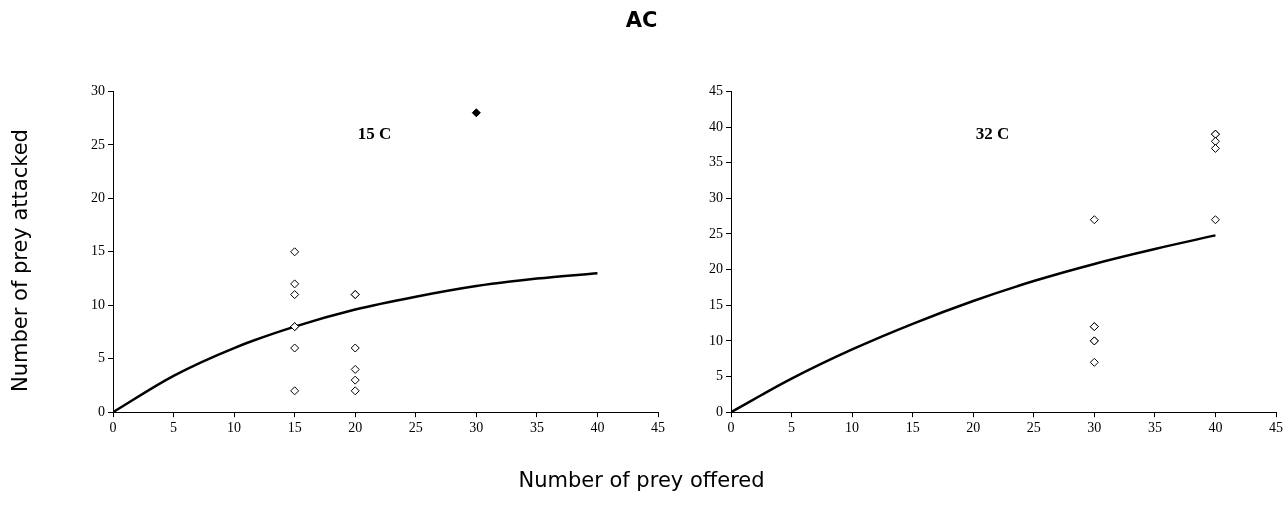 Image resolution: width=1283 pixels, height=525 pixels. Describe the element at coordinates (716, 126) in the screenshot. I see `y-tick-label: 40` at that location.